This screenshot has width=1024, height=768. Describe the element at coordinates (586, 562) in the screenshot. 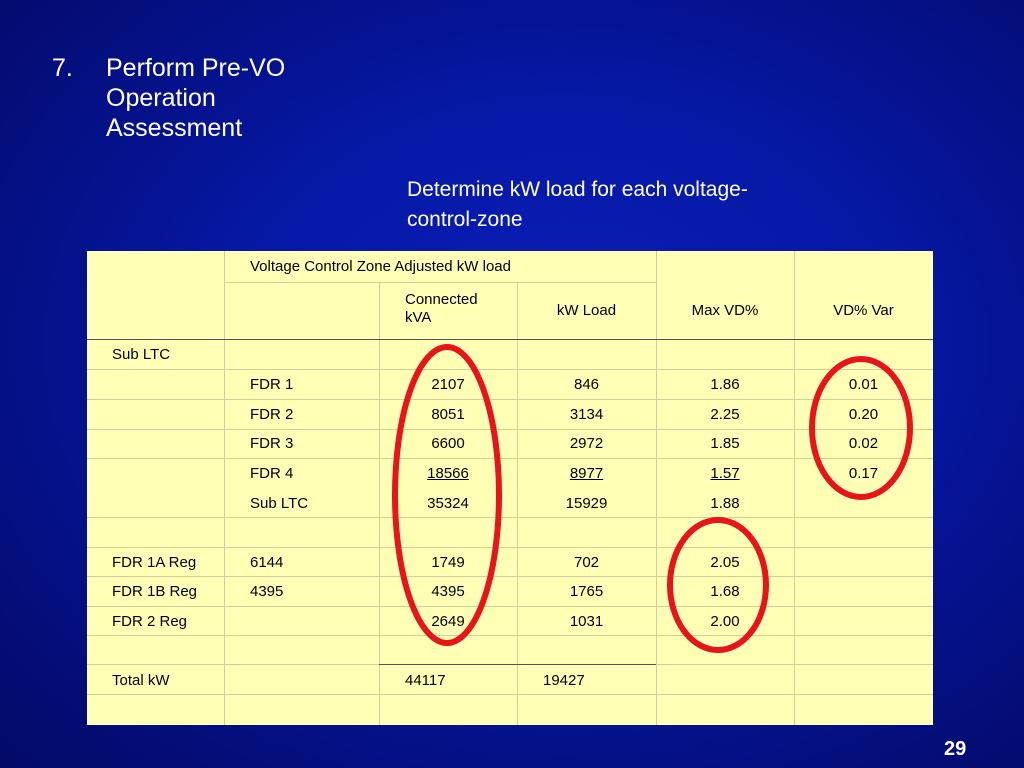

I see `table-cell: 702` at that location.